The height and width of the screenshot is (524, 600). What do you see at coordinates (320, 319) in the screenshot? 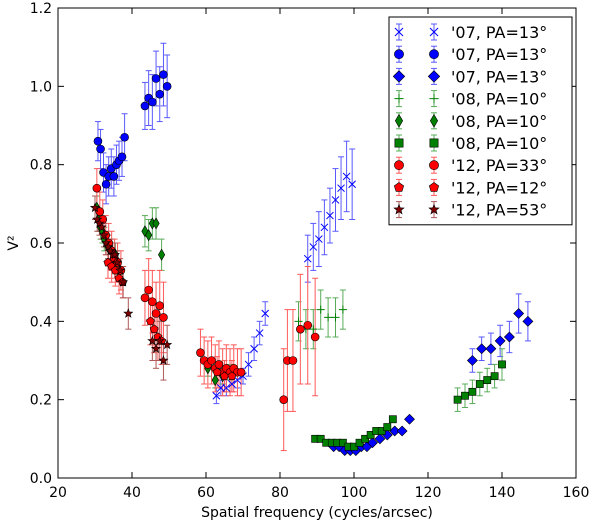
I see `series-3-markers` at bounding box center [320, 319].